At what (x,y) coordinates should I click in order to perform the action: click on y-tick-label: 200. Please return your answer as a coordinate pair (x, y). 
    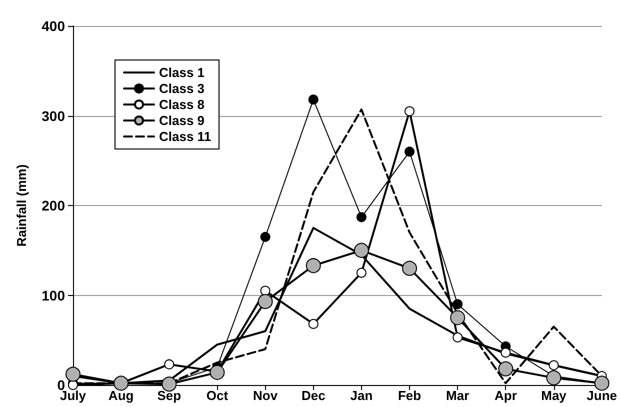
    Looking at the image, I should click on (54, 206).